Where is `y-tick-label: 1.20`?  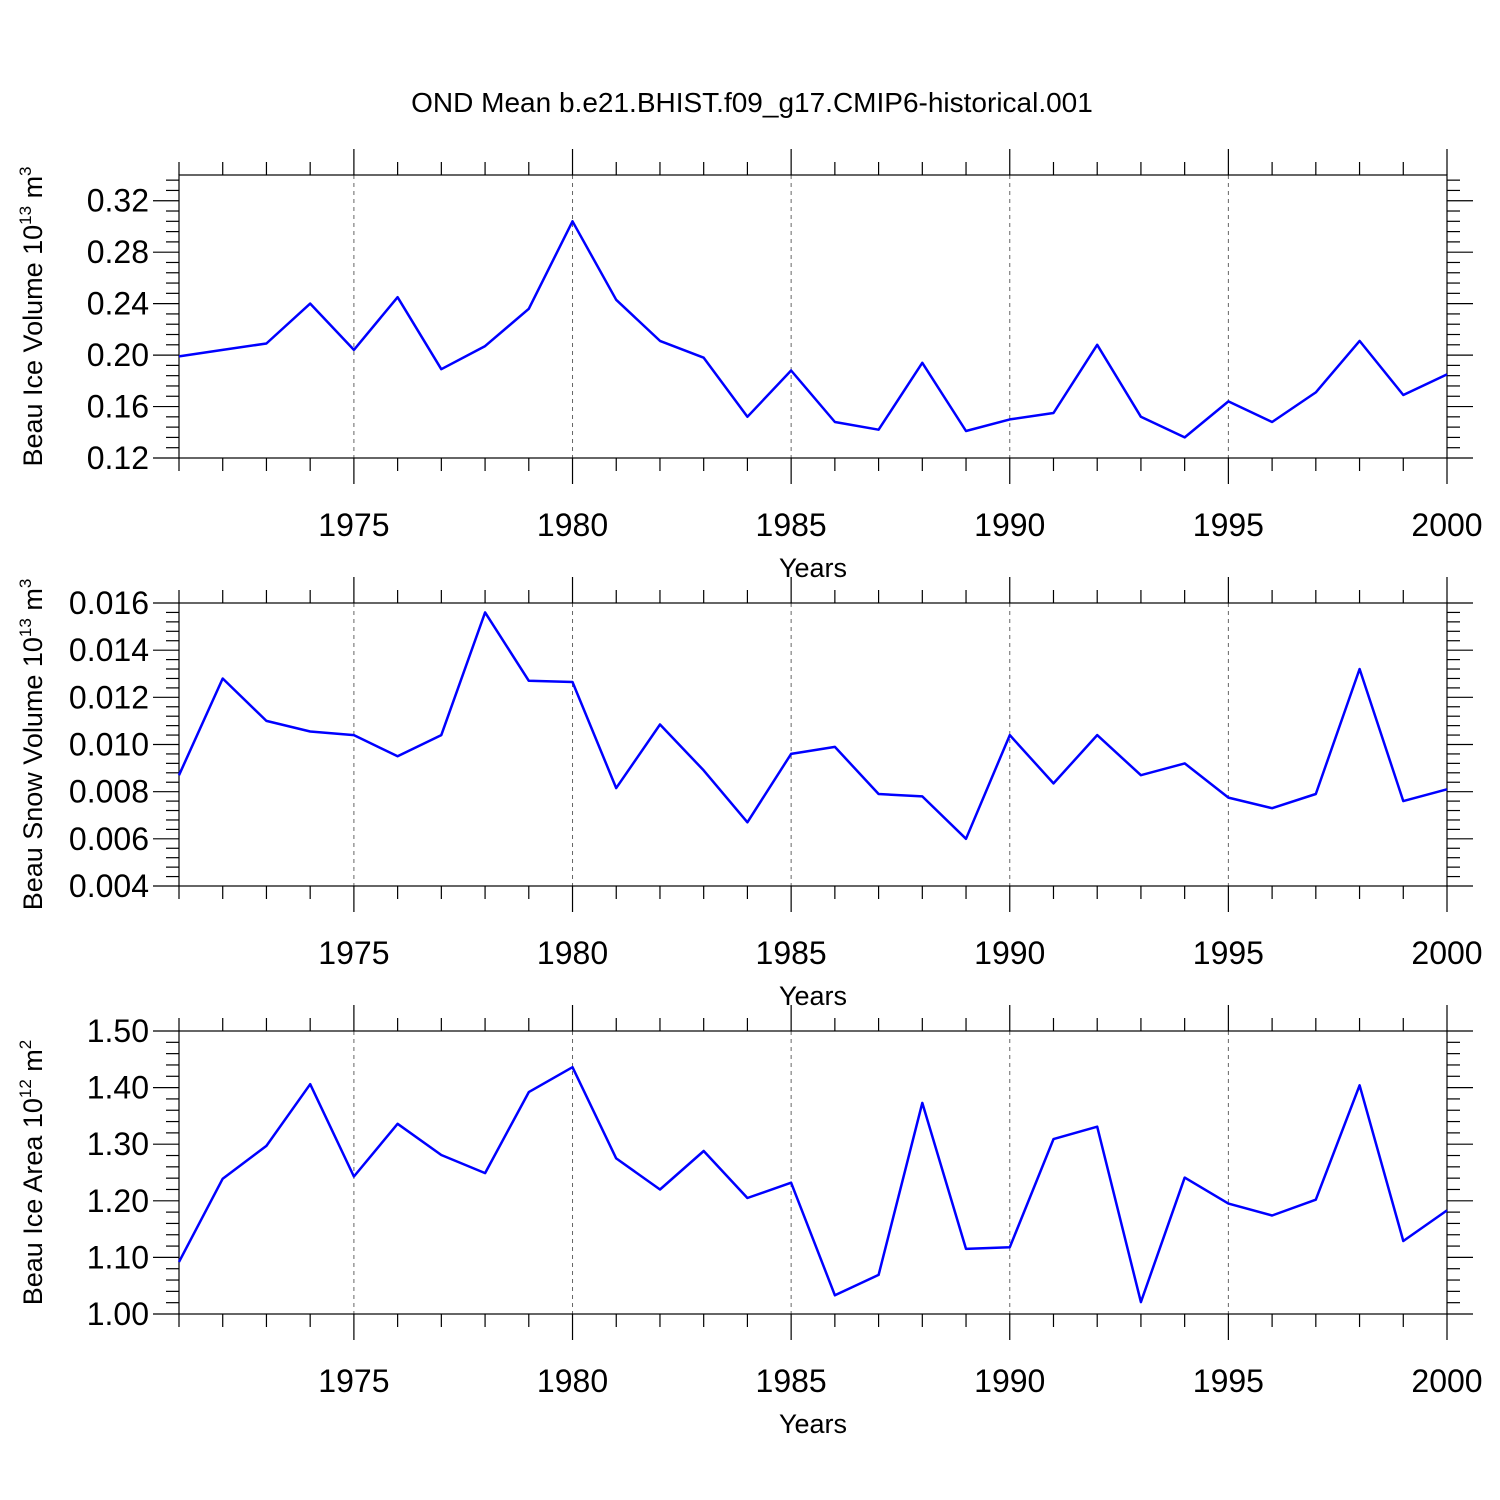 y-tick-label: 1.20 is located at coordinates (118, 1201).